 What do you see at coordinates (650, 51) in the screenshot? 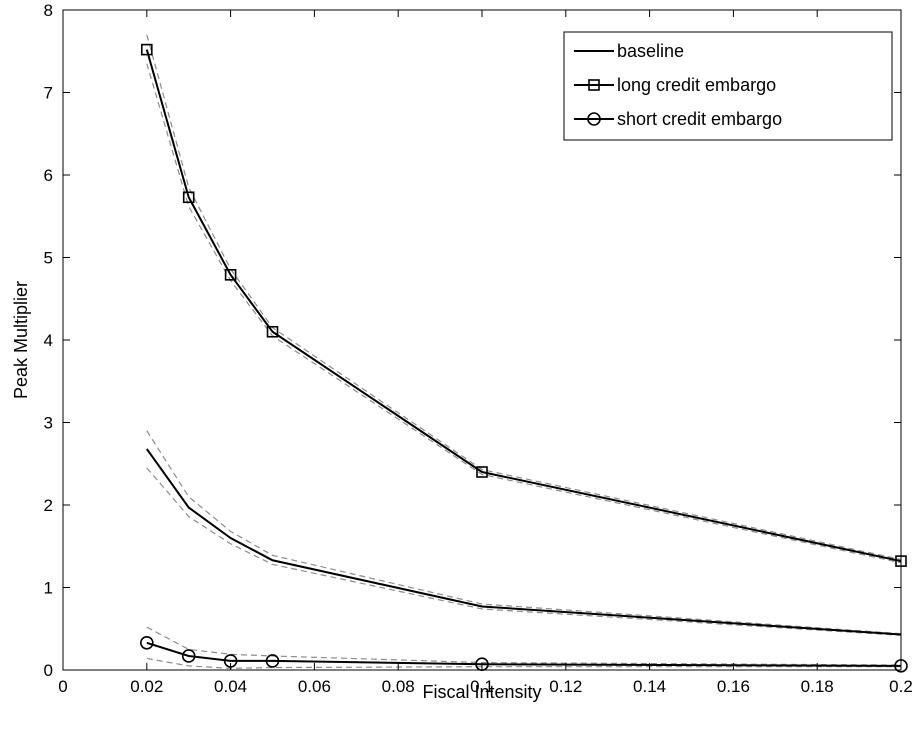
I see `legend-label: baseline` at bounding box center [650, 51].